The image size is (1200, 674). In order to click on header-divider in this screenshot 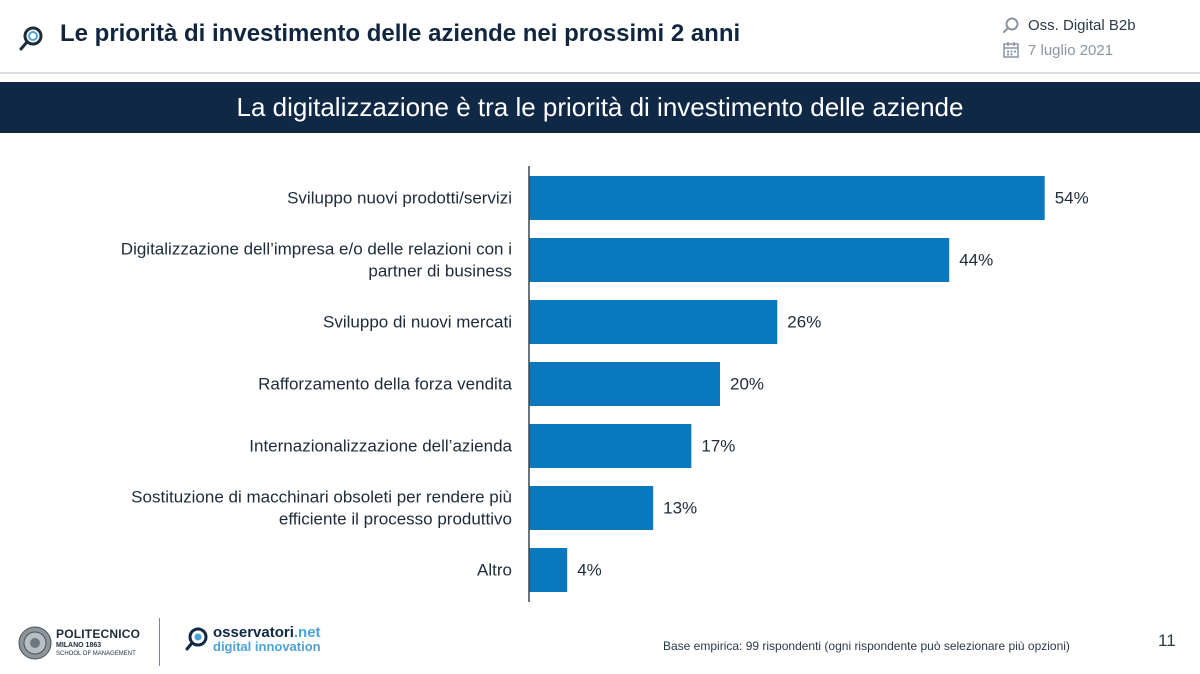, I will do `click(600, 73)`.